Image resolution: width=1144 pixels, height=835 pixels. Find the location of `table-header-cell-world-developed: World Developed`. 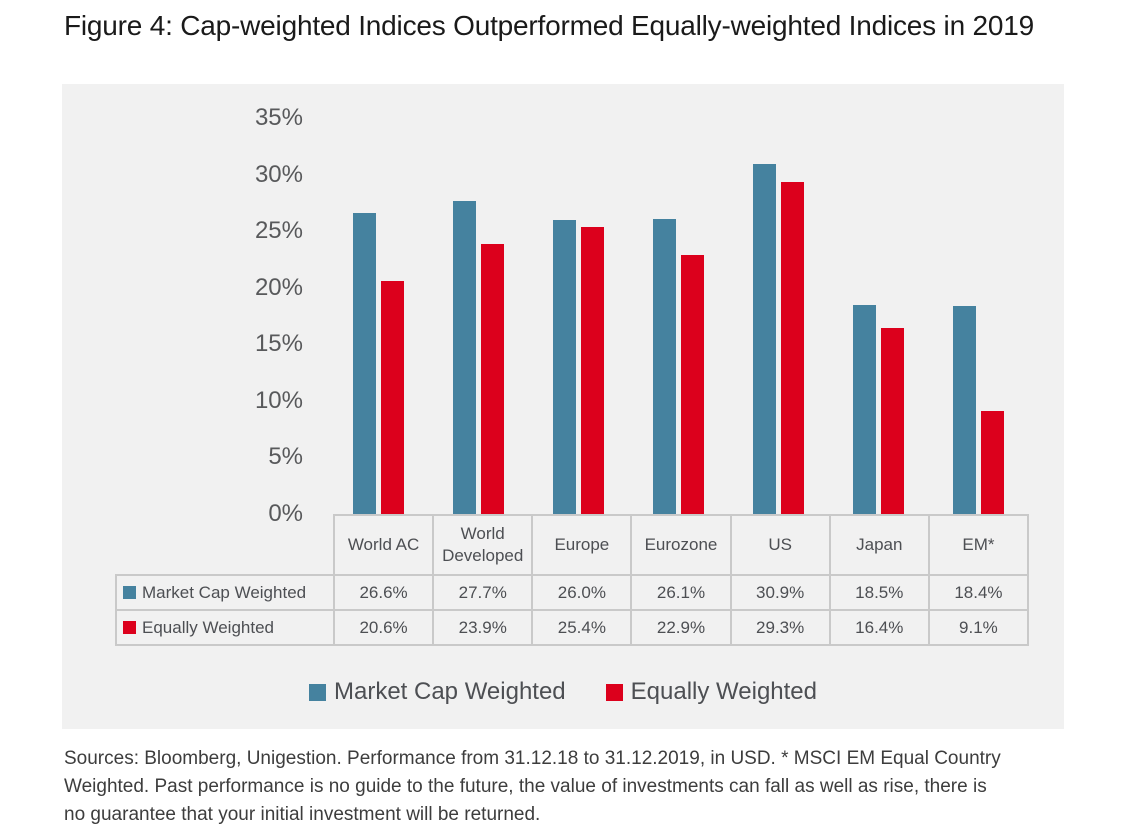

table-header-cell-world-developed: World Developed is located at coordinates (483, 545).